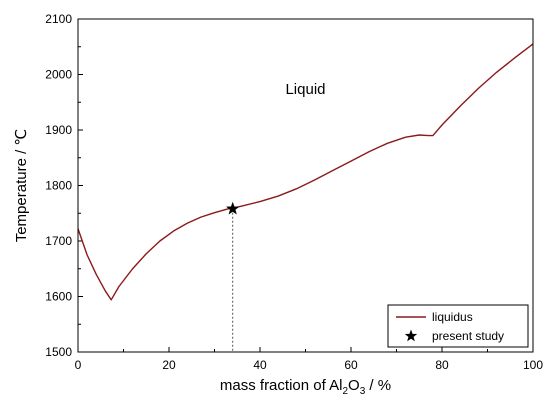 The image size is (550, 411). I want to click on y-axis-title: Temperature / ℃, so click(21, 186).